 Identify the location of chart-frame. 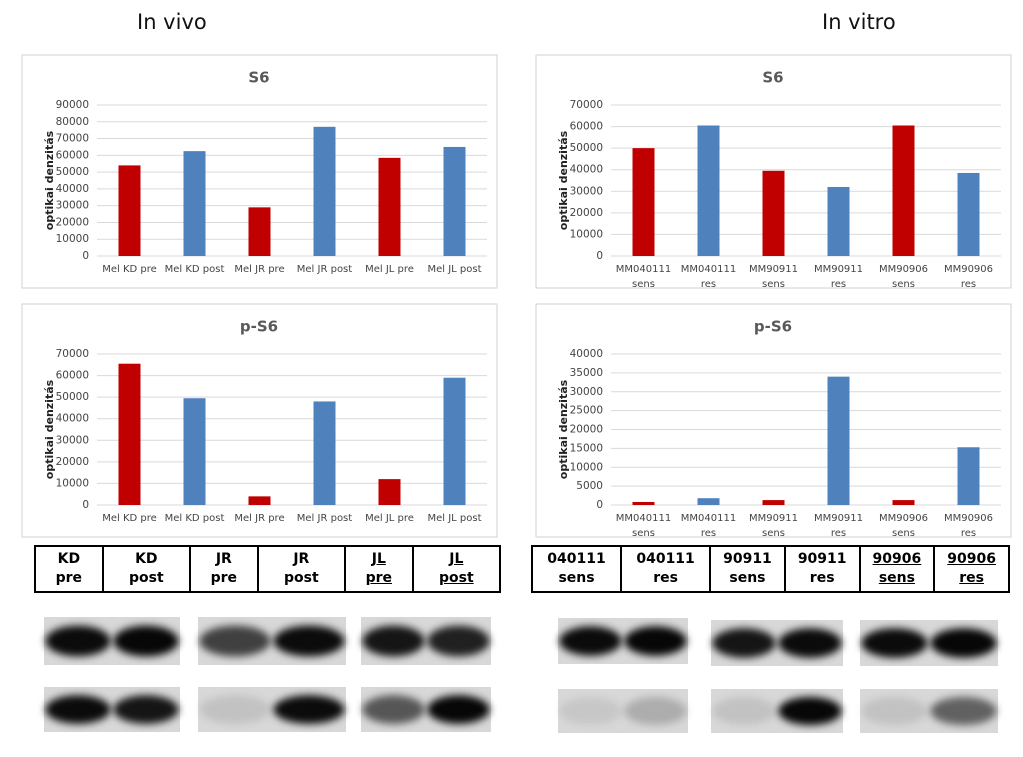
(773, 420).